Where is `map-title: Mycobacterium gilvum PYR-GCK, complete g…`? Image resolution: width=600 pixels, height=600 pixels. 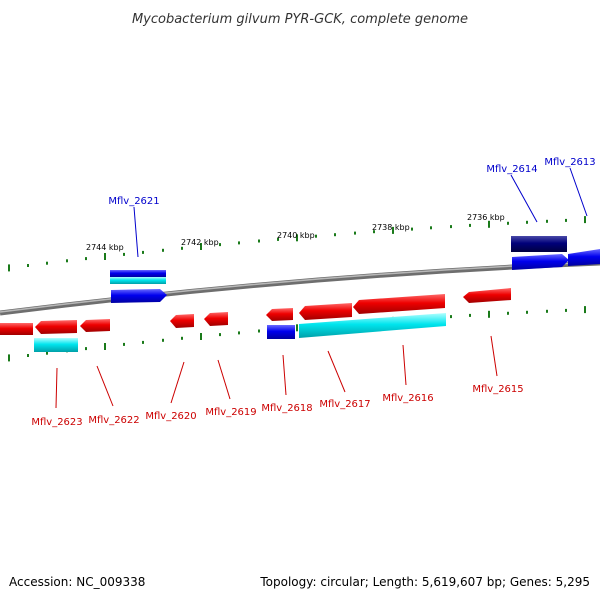
map-title: Mycobacterium gilvum PYR-GCK, complete g… is located at coordinates (300, 19).